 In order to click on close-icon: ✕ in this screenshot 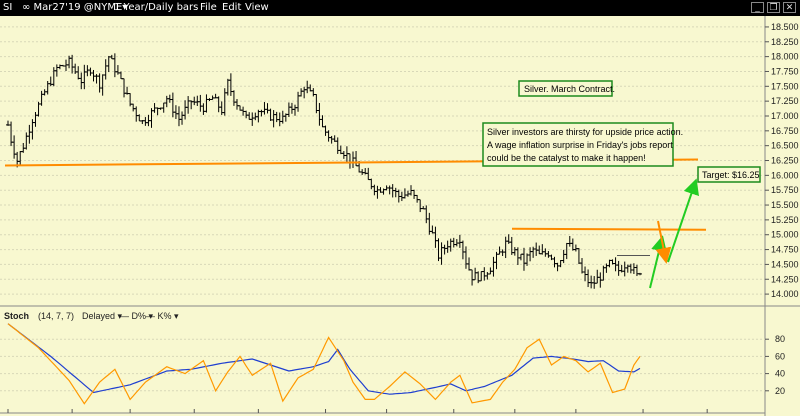, I will do `click(789, 7)`.